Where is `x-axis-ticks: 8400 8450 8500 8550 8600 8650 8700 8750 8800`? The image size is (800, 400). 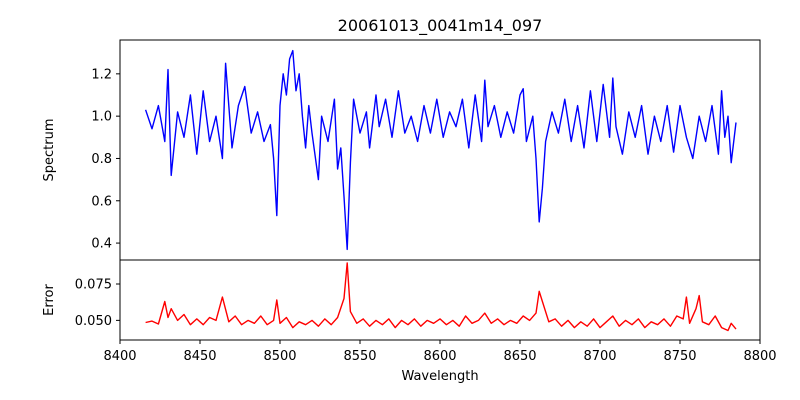 x-axis-ticks: 8400 8450 8500 8550 8600 8650 8700 8750 8800 is located at coordinates (440, 352).